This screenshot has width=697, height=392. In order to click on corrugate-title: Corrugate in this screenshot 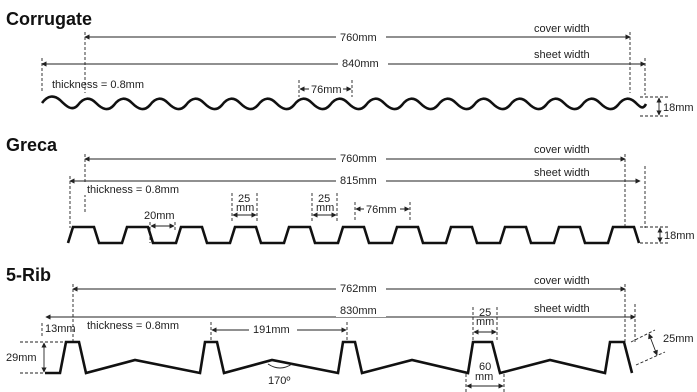, I will do `click(49, 19)`.